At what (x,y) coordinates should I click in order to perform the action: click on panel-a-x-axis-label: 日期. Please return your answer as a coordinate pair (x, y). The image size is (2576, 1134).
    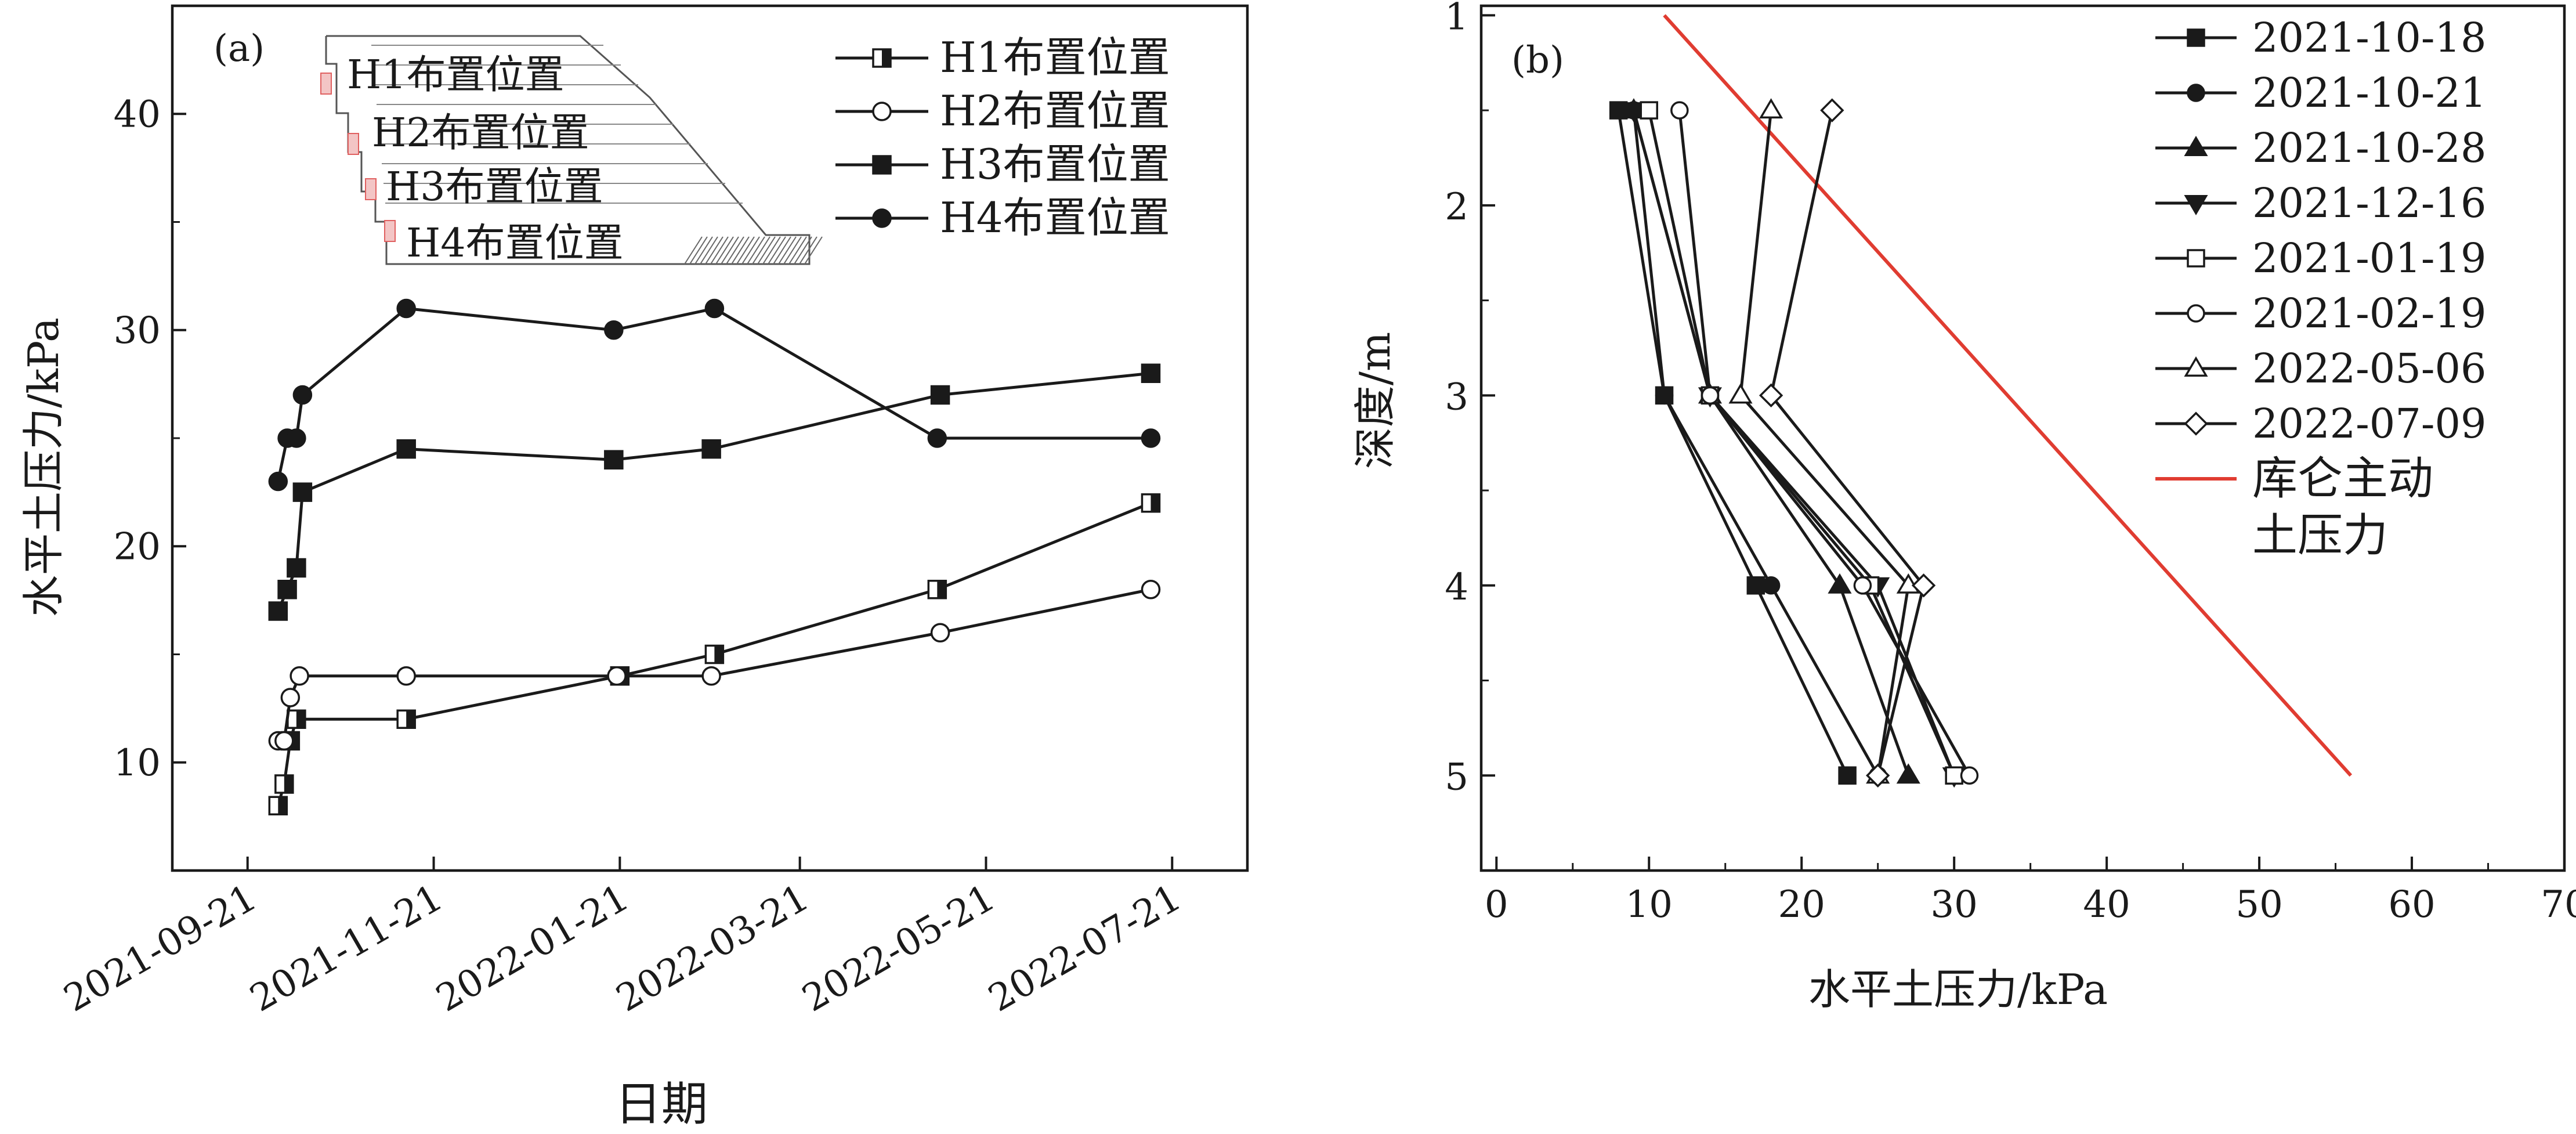
    Looking at the image, I should click on (661, 1104).